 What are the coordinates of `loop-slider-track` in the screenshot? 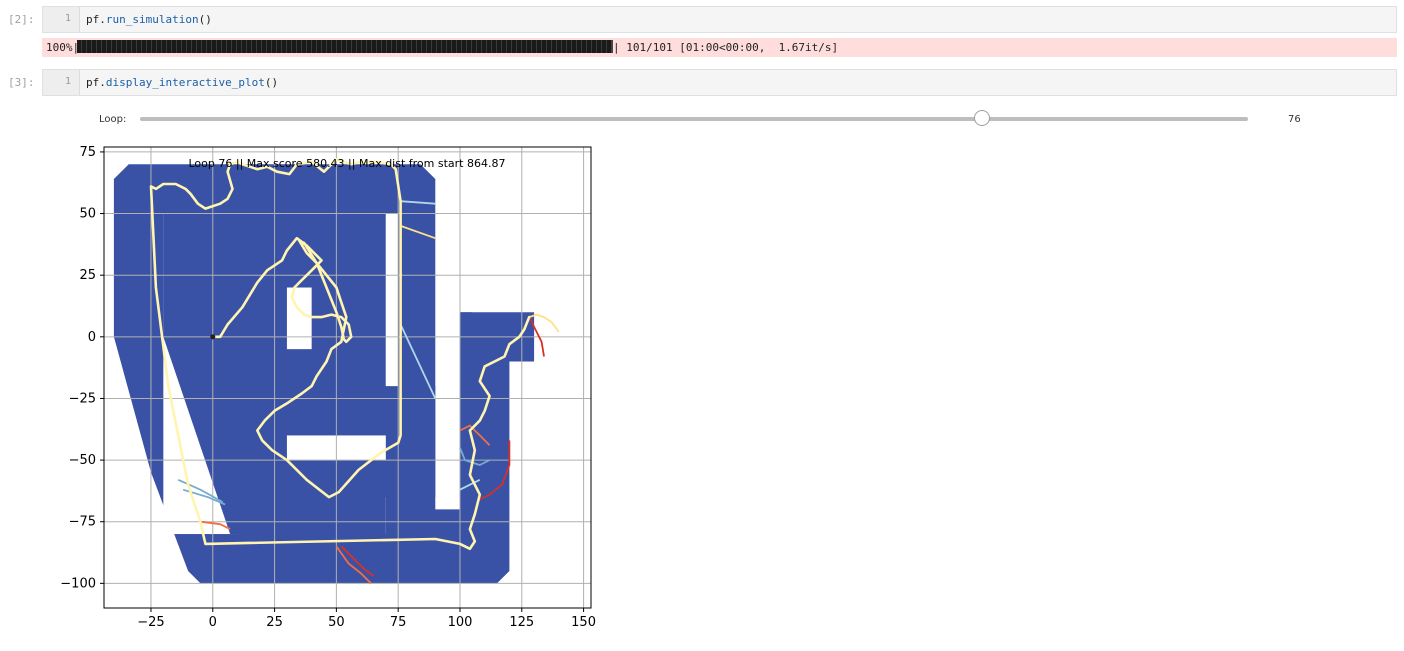 It's located at (694, 119).